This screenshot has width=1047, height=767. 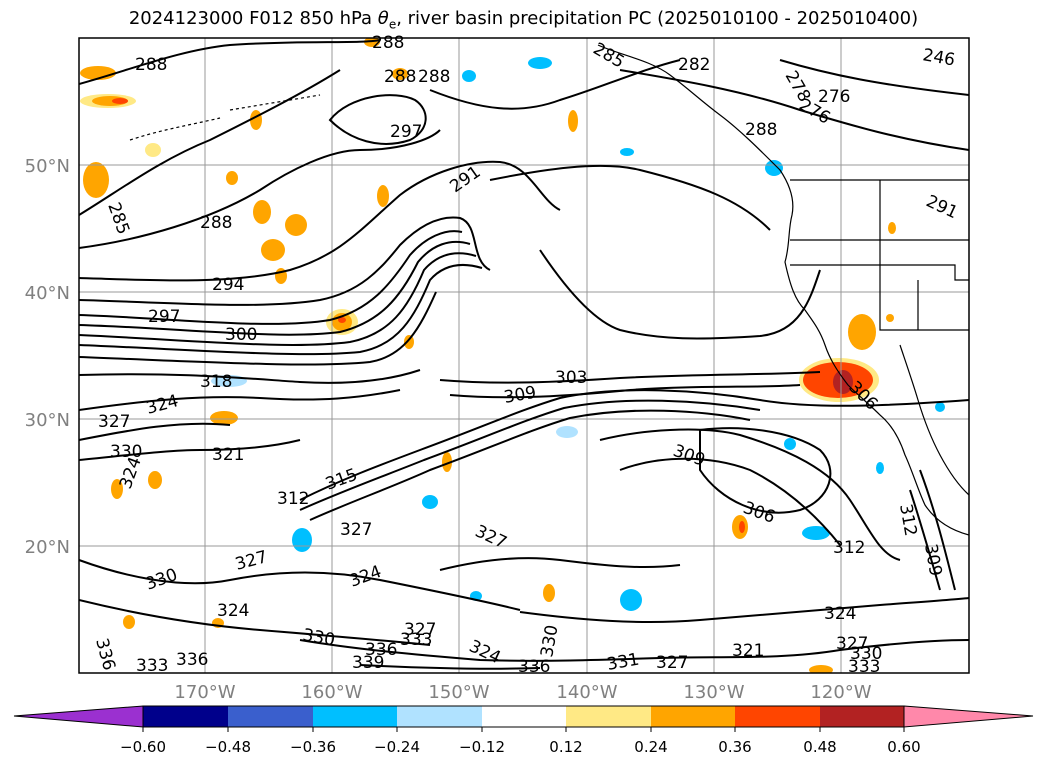 I want to click on lat-label: 50°N, so click(x=47, y=166).